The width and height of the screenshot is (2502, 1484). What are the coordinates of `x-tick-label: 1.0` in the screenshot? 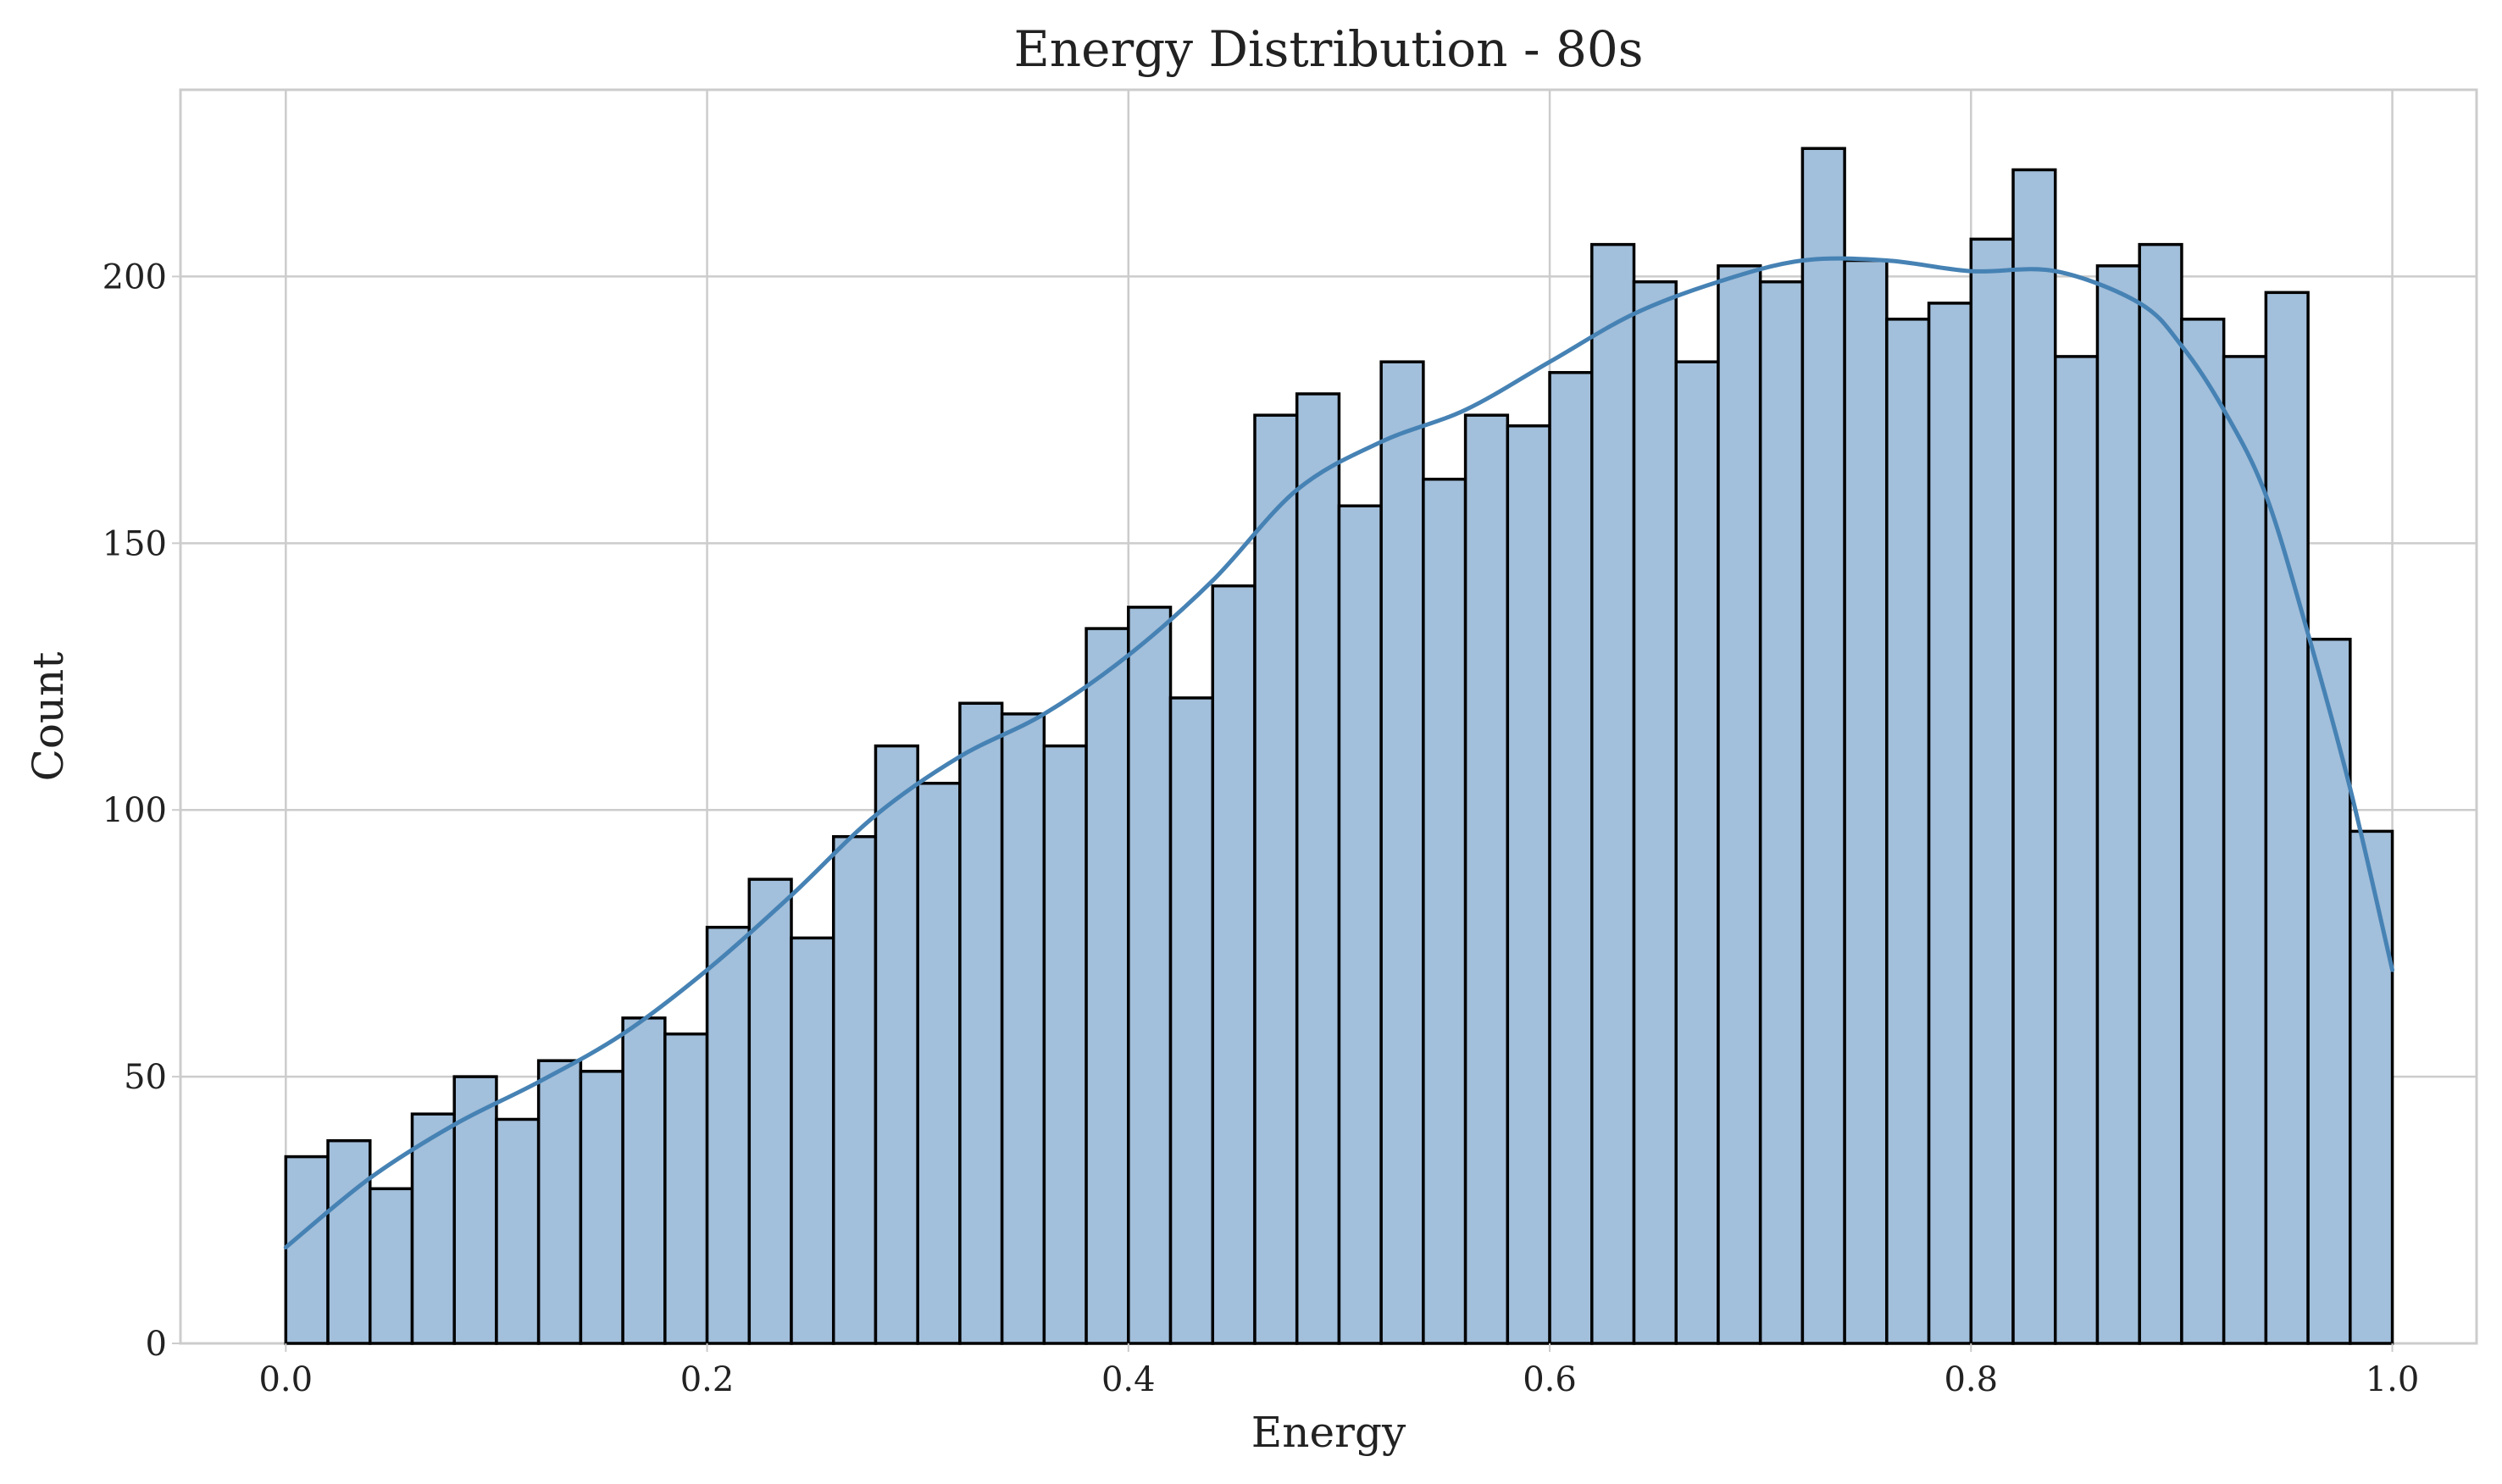 It's located at (2393, 1379).